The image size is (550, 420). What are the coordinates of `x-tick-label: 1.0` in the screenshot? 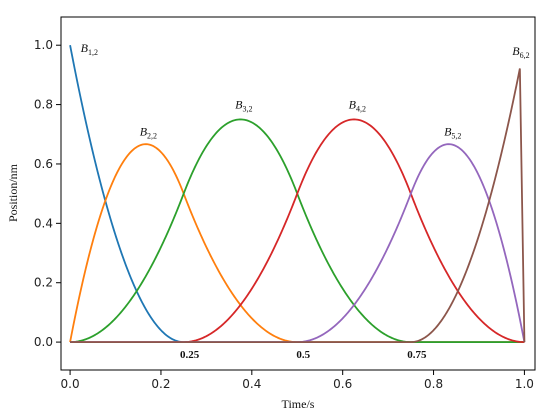 It's located at (524, 384).